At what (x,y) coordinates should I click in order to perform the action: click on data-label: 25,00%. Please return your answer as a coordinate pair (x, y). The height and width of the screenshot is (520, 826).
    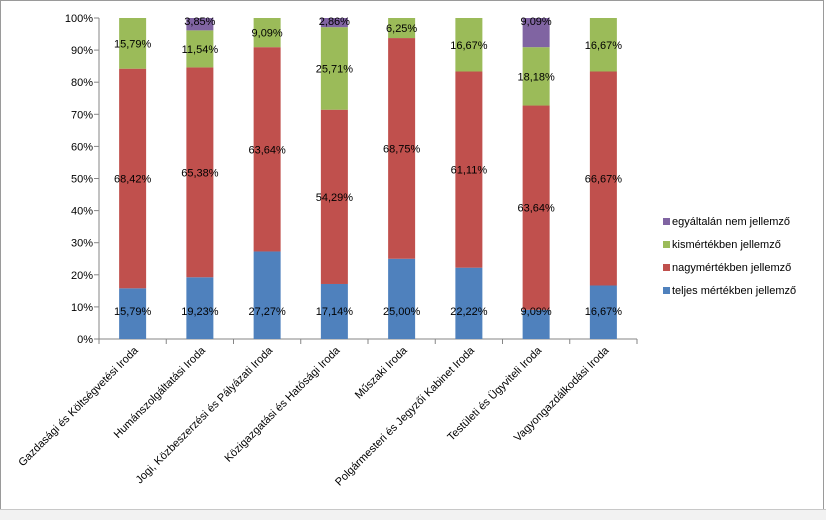
    Looking at the image, I should click on (402, 312).